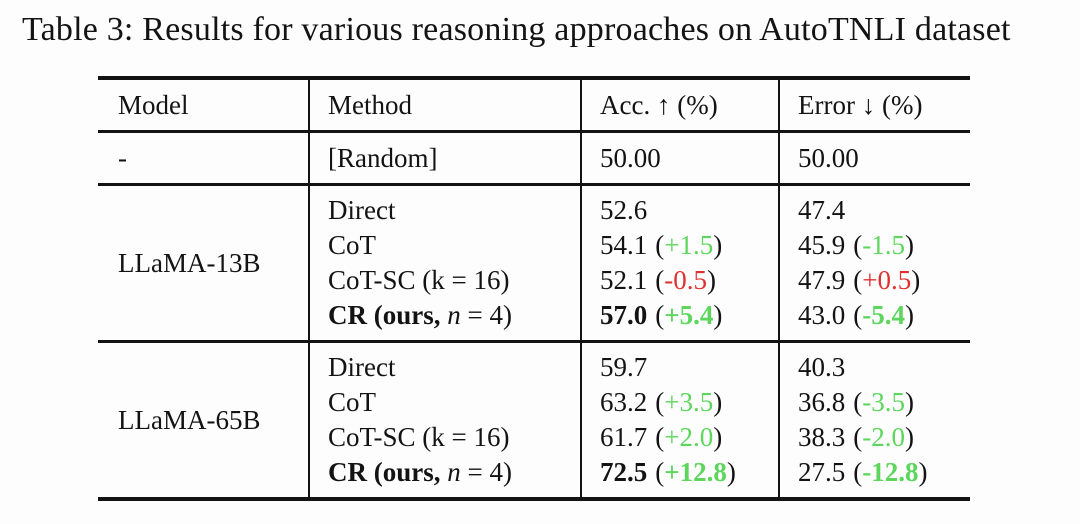 The image size is (1080, 524). Describe the element at coordinates (624, 402) in the screenshot. I see `acc-value: 63.2` at that location.